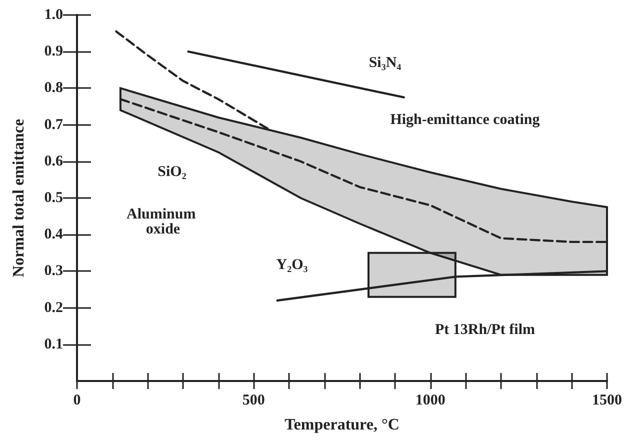 This screenshot has width=638, height=443. What do you see at coordinates (342, 425) in the screenshot?
I see `x-axis-title: Temperature, °C` at bounding box center [342, 425].